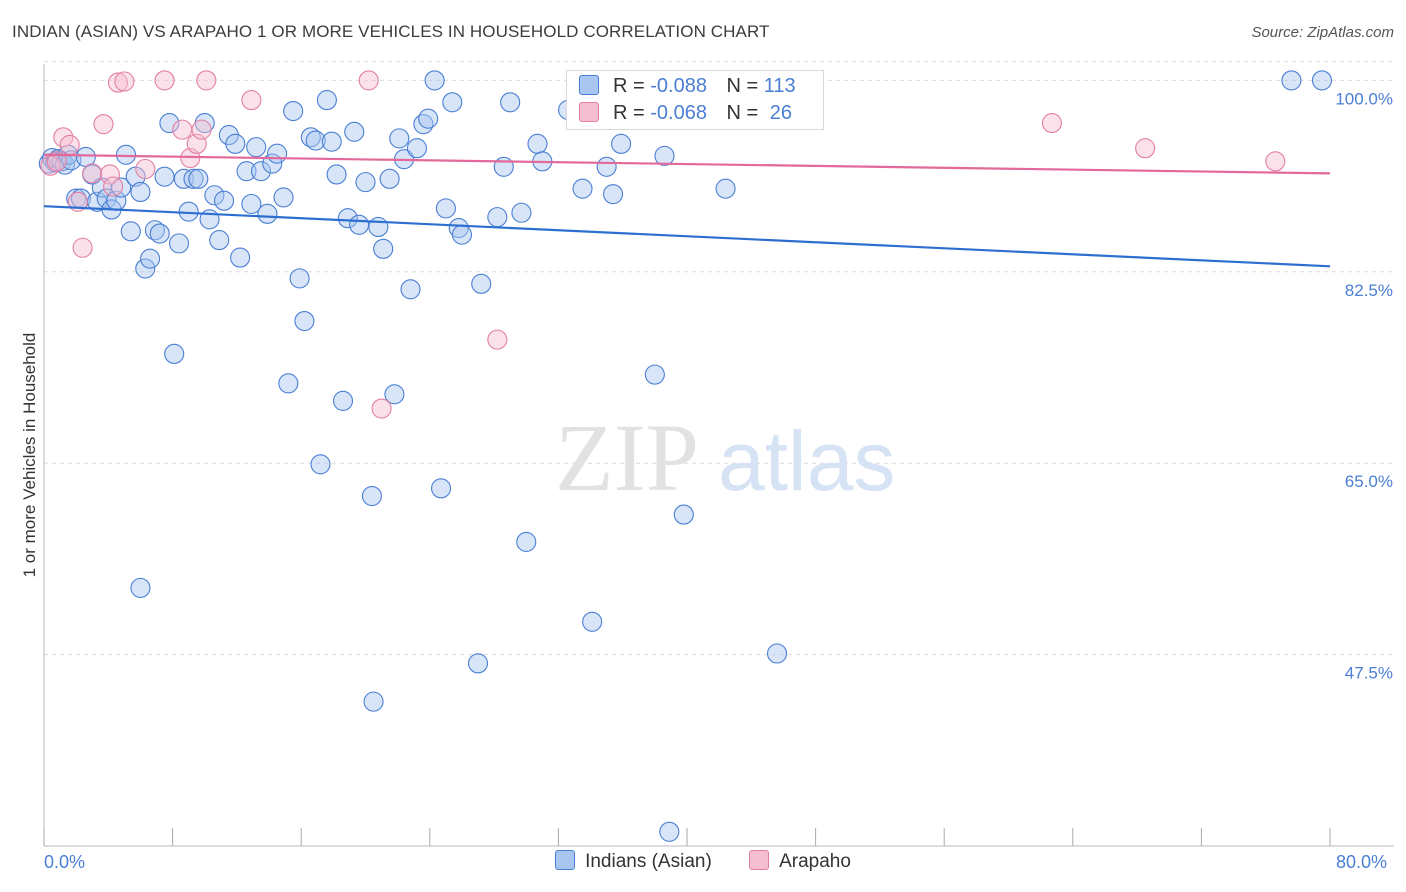 The image size is (1406, 892). I want to click on legend-r-value: -0.088, so click(678, 86).